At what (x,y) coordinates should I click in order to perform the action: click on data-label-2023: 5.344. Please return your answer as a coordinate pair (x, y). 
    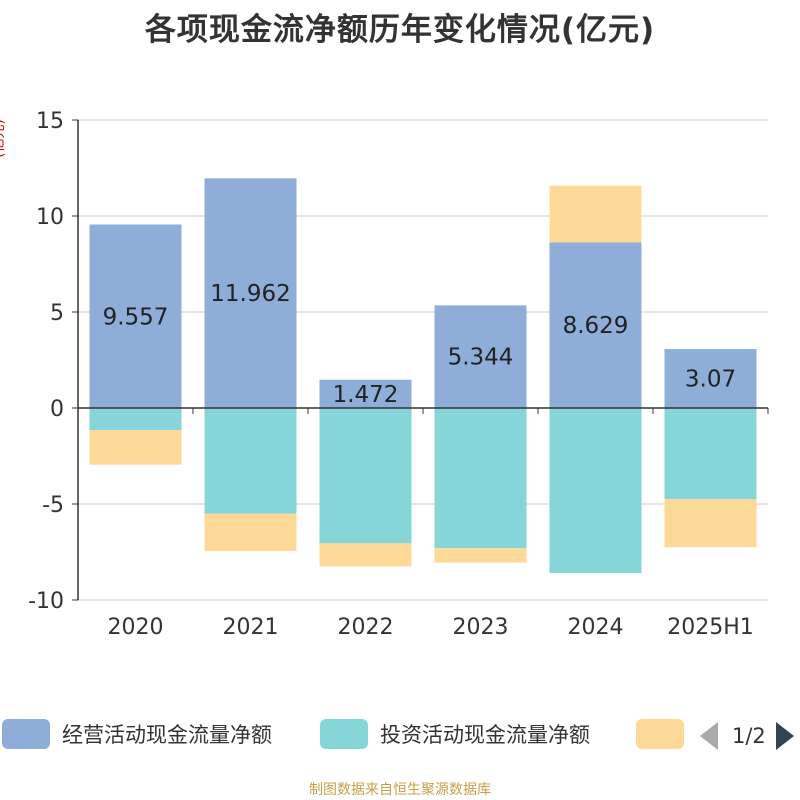
    Looking at the image, I should click on (481, 358).